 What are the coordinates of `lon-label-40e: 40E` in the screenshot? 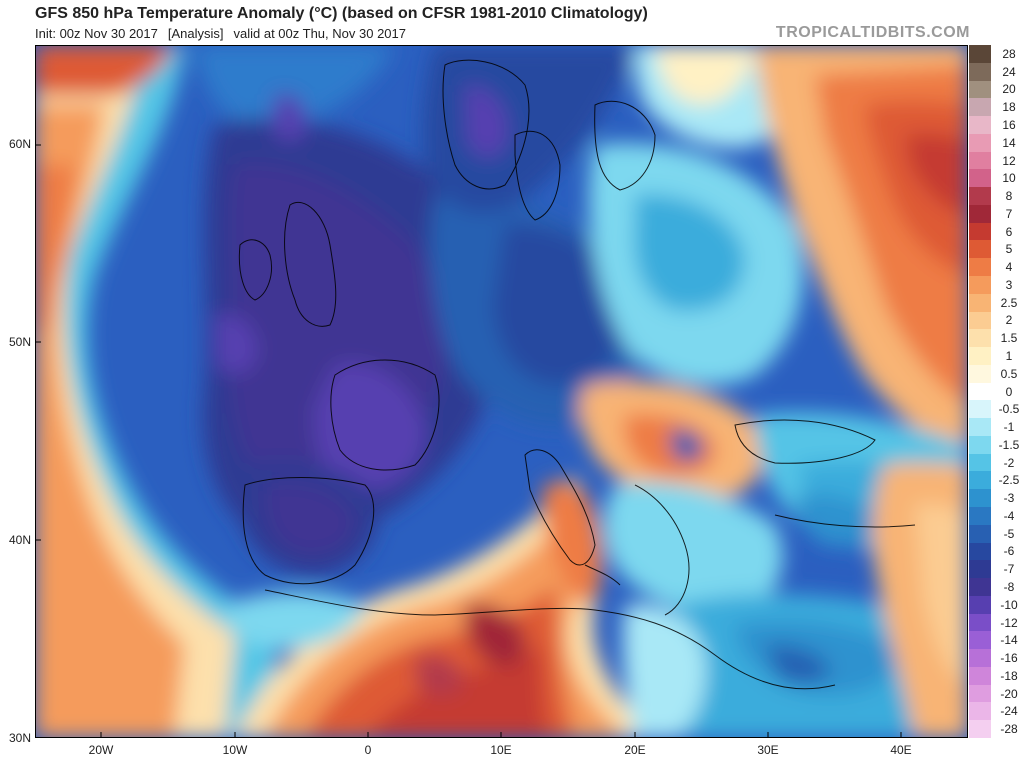 It's located at (901, 750).